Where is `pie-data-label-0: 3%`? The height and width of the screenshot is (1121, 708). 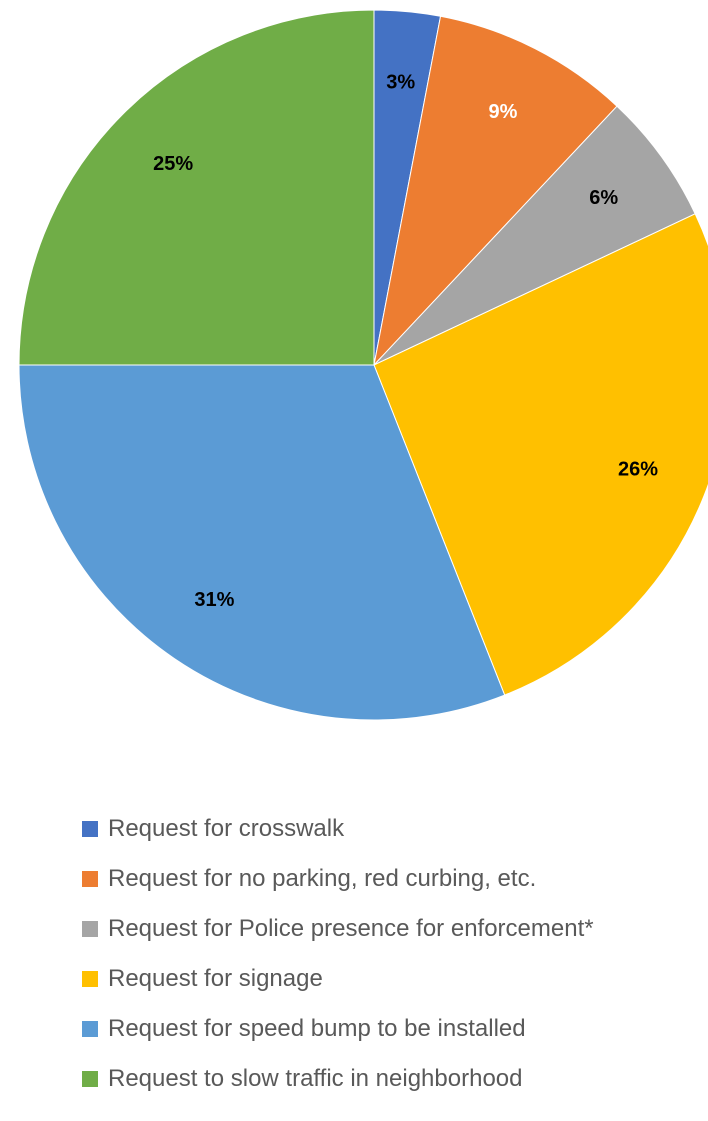
pie-data-label-0: 3% is located at coordinates (400, 82).